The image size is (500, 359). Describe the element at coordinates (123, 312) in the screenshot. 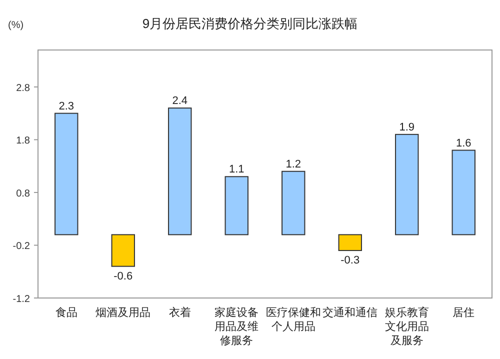

I see `x-tick-label: 烟酒及用品` at that location.